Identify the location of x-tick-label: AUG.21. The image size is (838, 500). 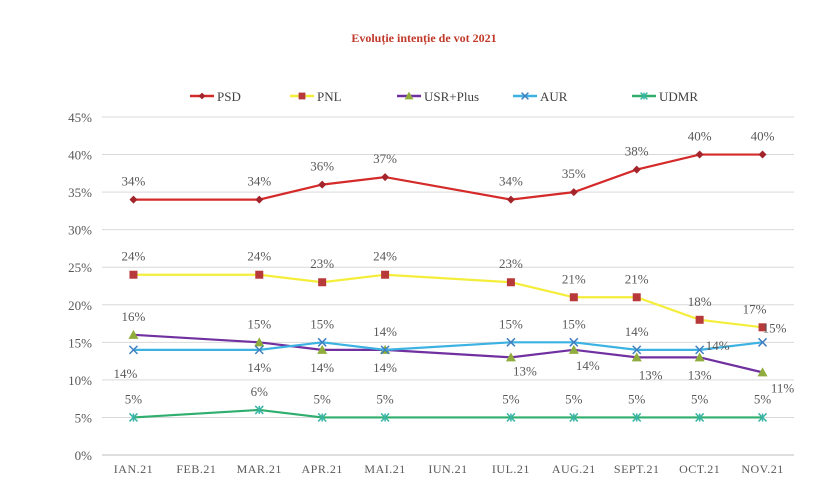
(574, 469).